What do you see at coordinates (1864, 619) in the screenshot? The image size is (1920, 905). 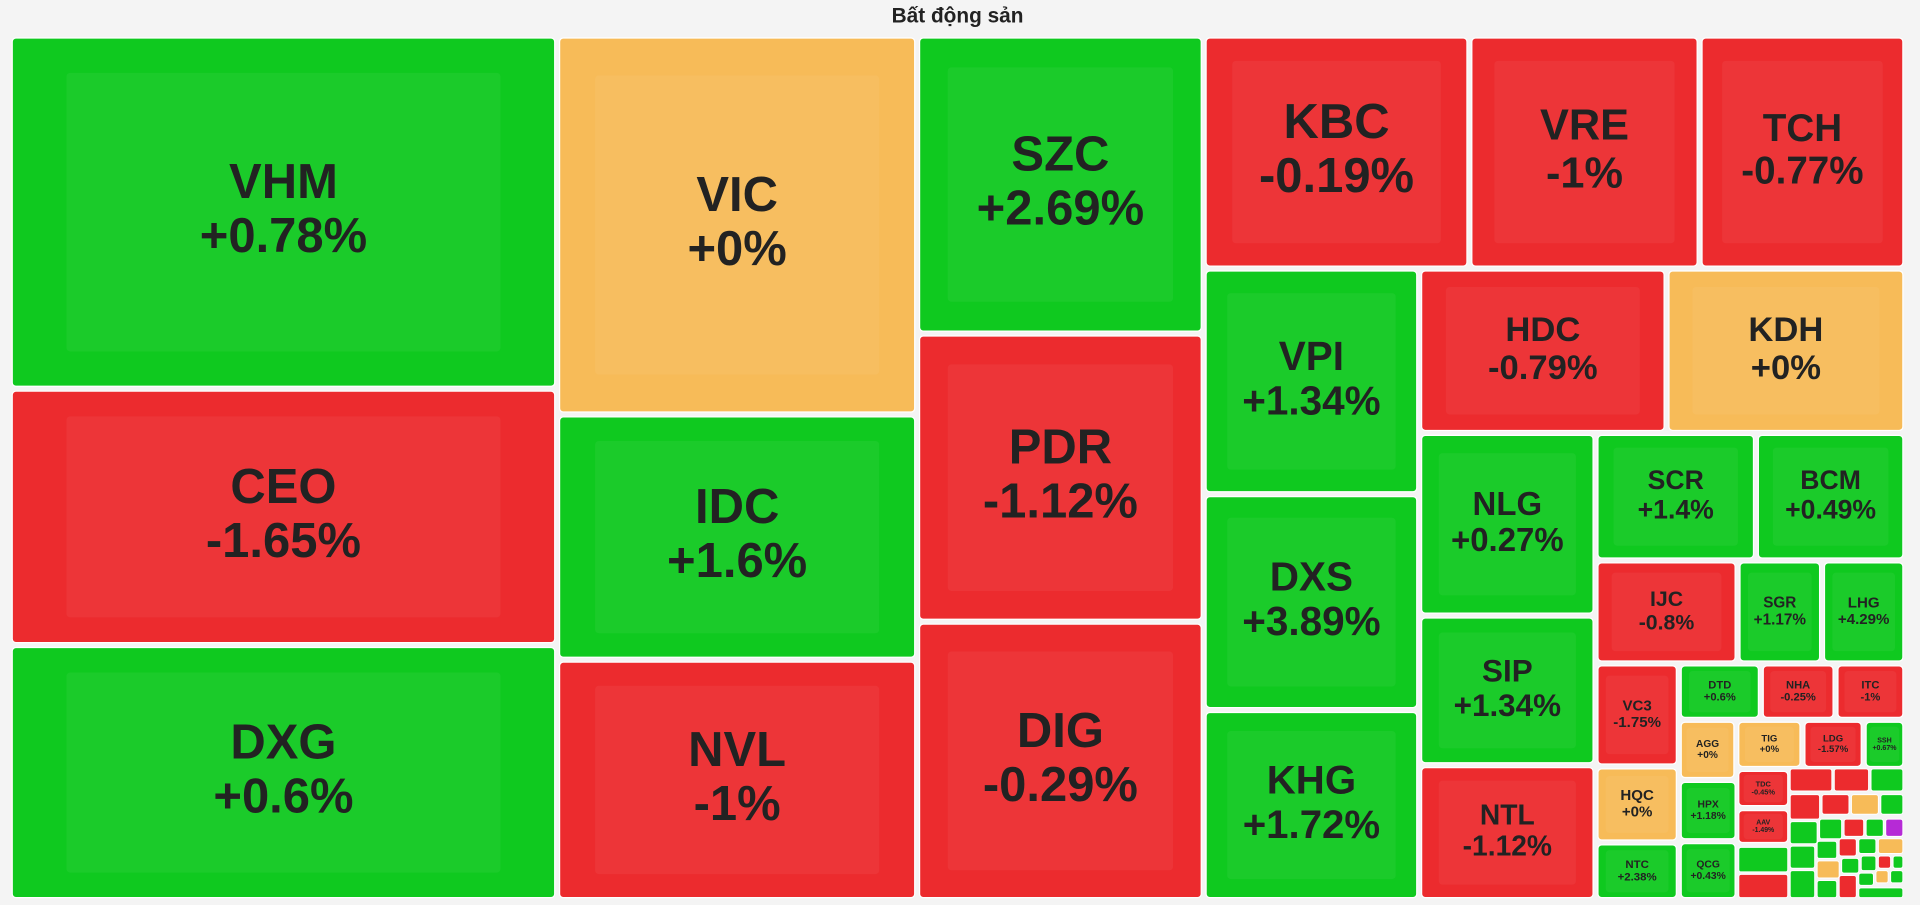 I see `tile-change: +4.29%` at bounding box center [1864, 619].